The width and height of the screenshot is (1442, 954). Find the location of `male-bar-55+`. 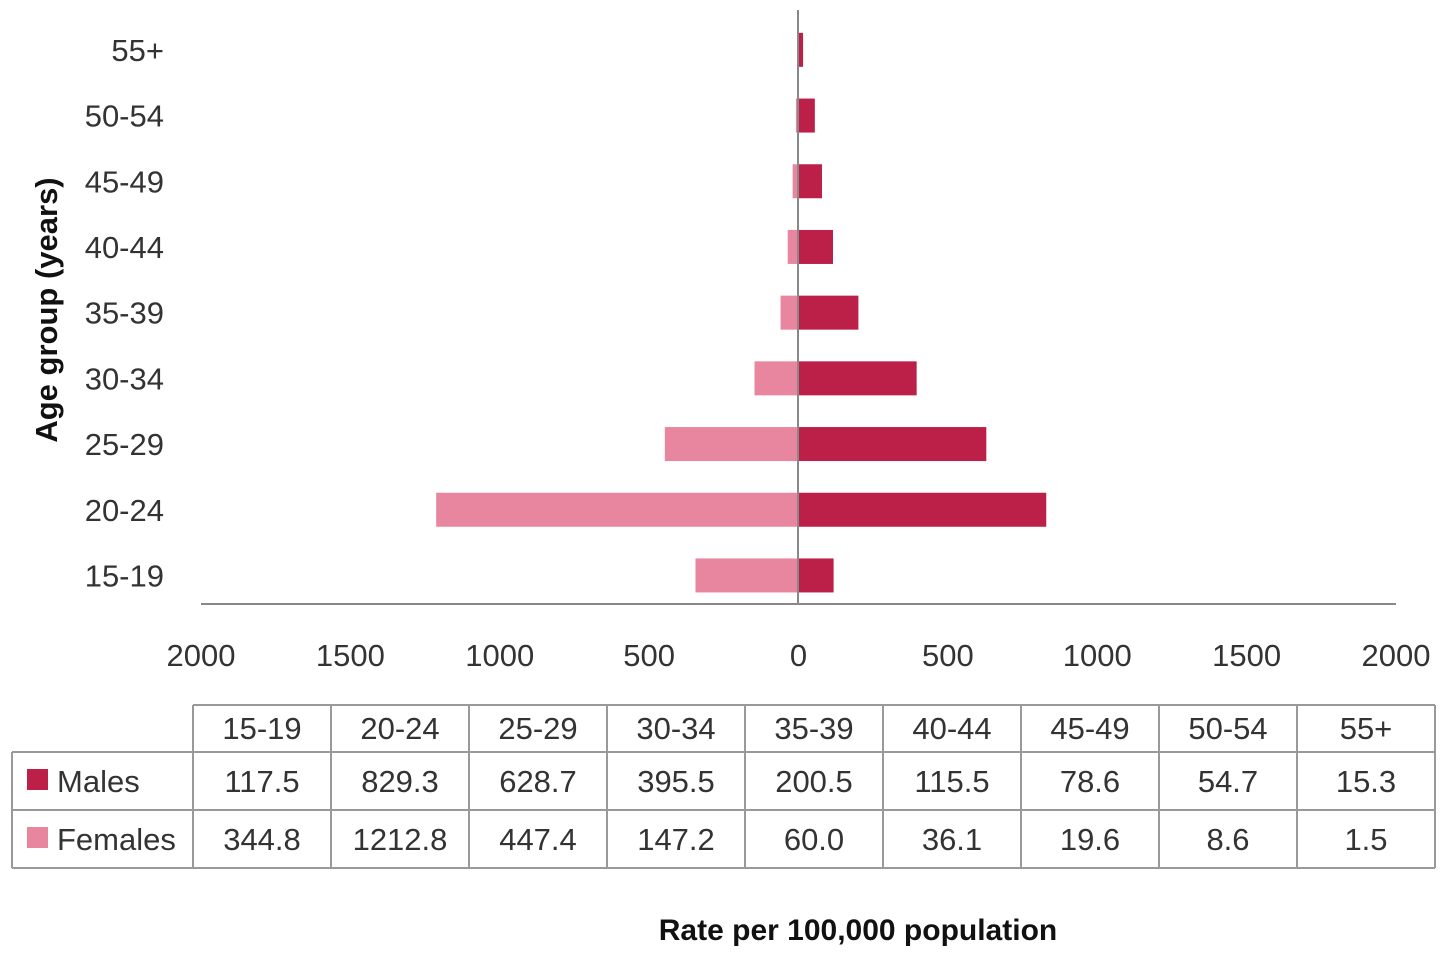

male-bar-55+ is located at coordinates (801, 49).